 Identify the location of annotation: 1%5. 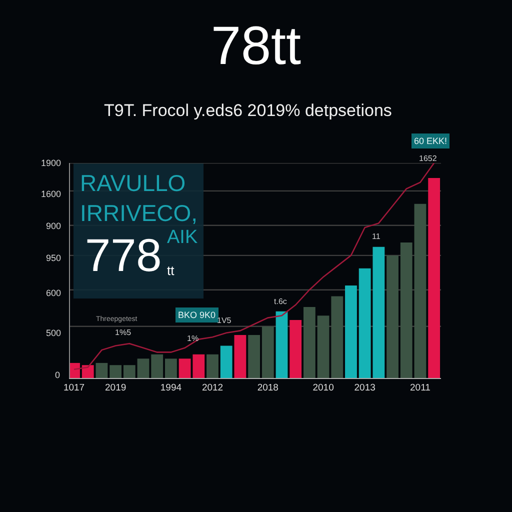
(123, 332).